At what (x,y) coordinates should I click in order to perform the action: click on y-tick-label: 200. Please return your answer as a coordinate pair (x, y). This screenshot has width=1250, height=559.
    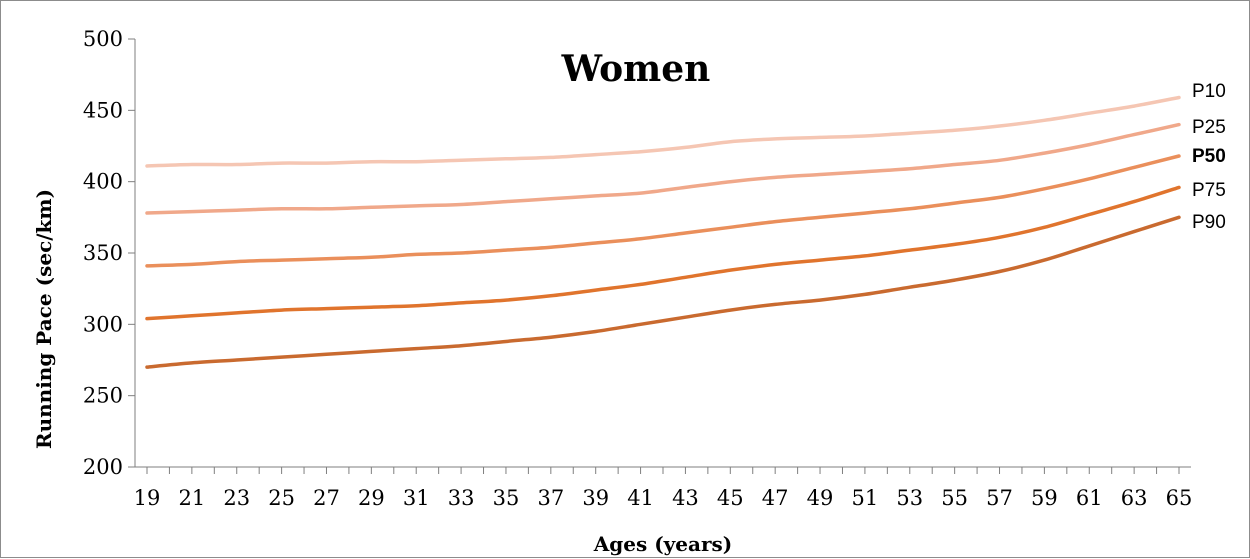
    Looking at the image, I should click on (103, 467).